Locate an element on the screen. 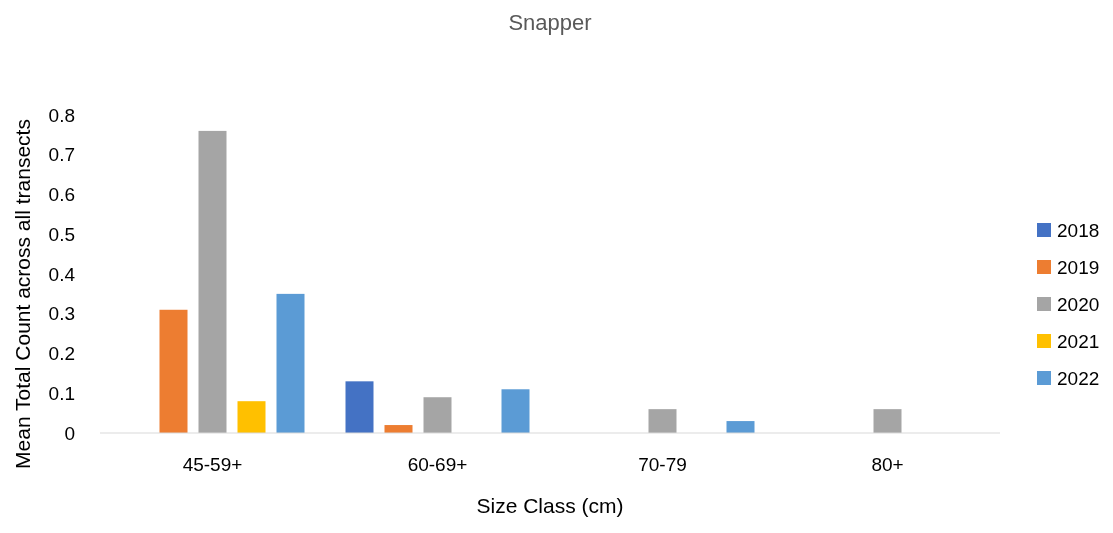 The width and height of the screenshot is (1113, 533). y-tick-label: 0.1 is located at coordinates (61, 393).